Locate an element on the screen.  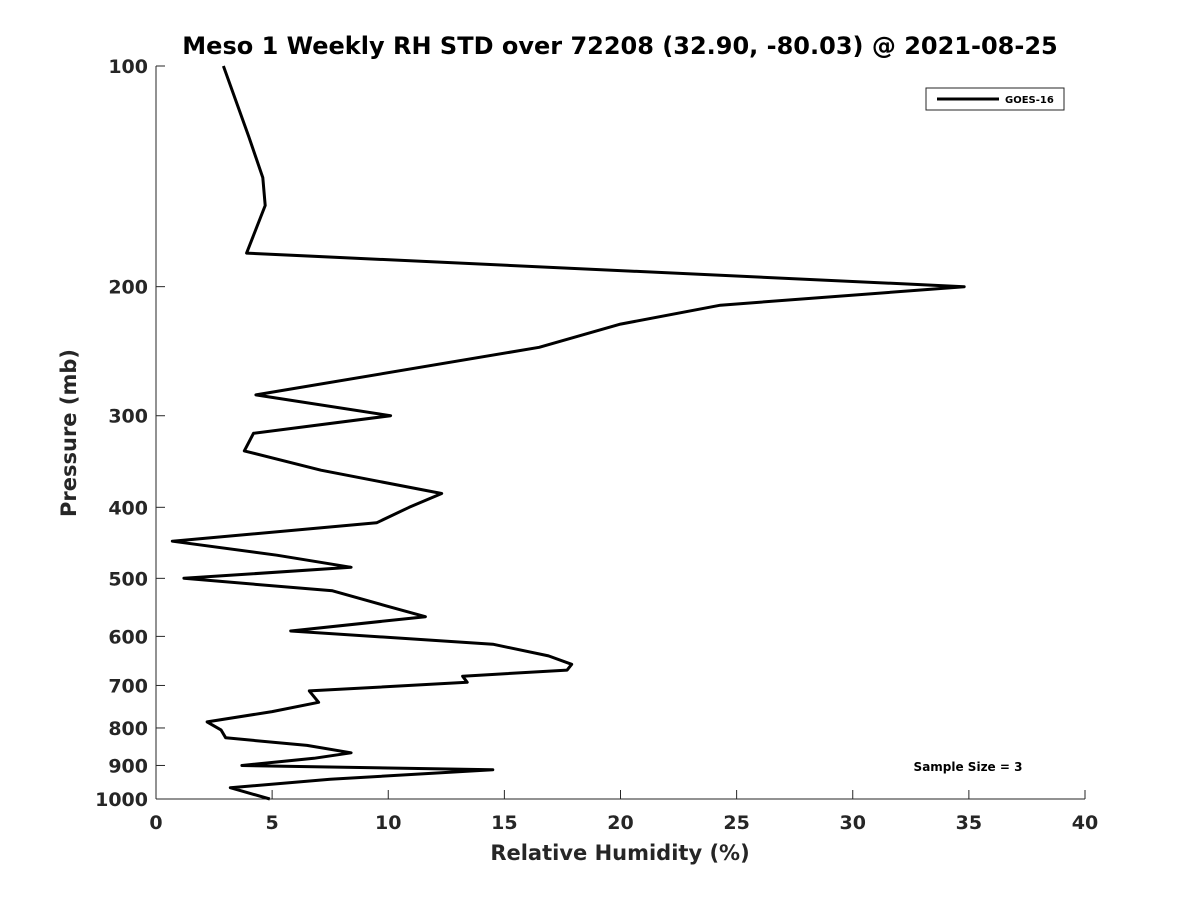
y-tick-label: 600 is located at coordinates (128, 637).